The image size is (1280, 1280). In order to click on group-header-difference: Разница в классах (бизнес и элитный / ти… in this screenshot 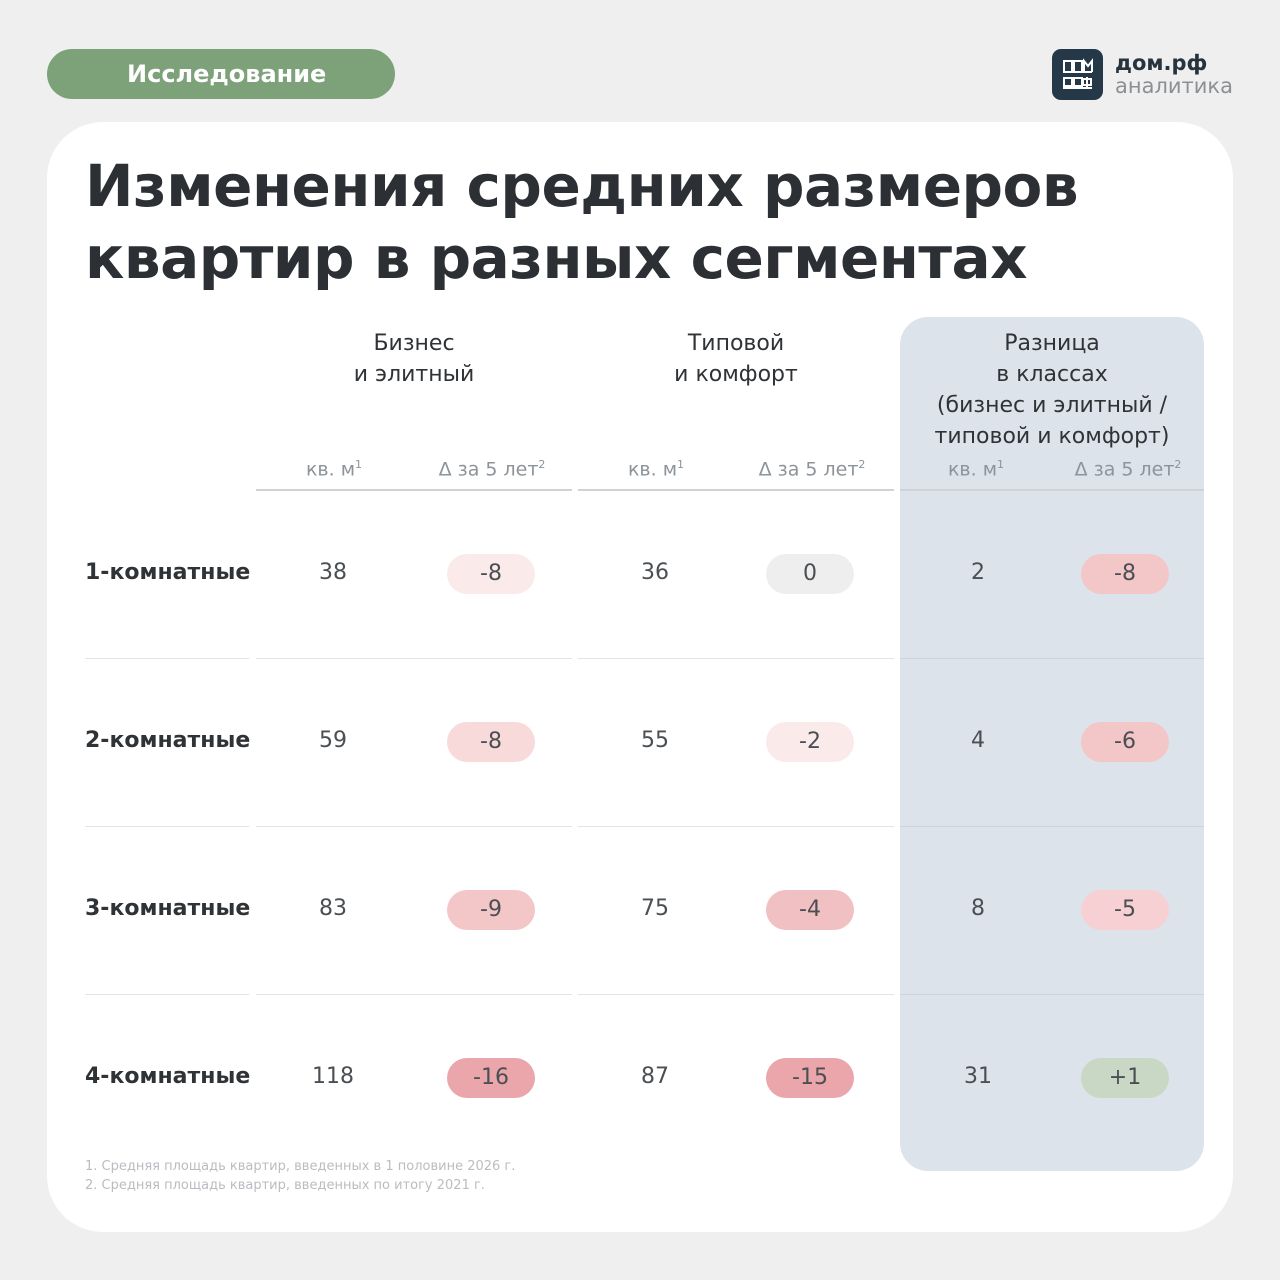, I will do `click(1052, 390)`.